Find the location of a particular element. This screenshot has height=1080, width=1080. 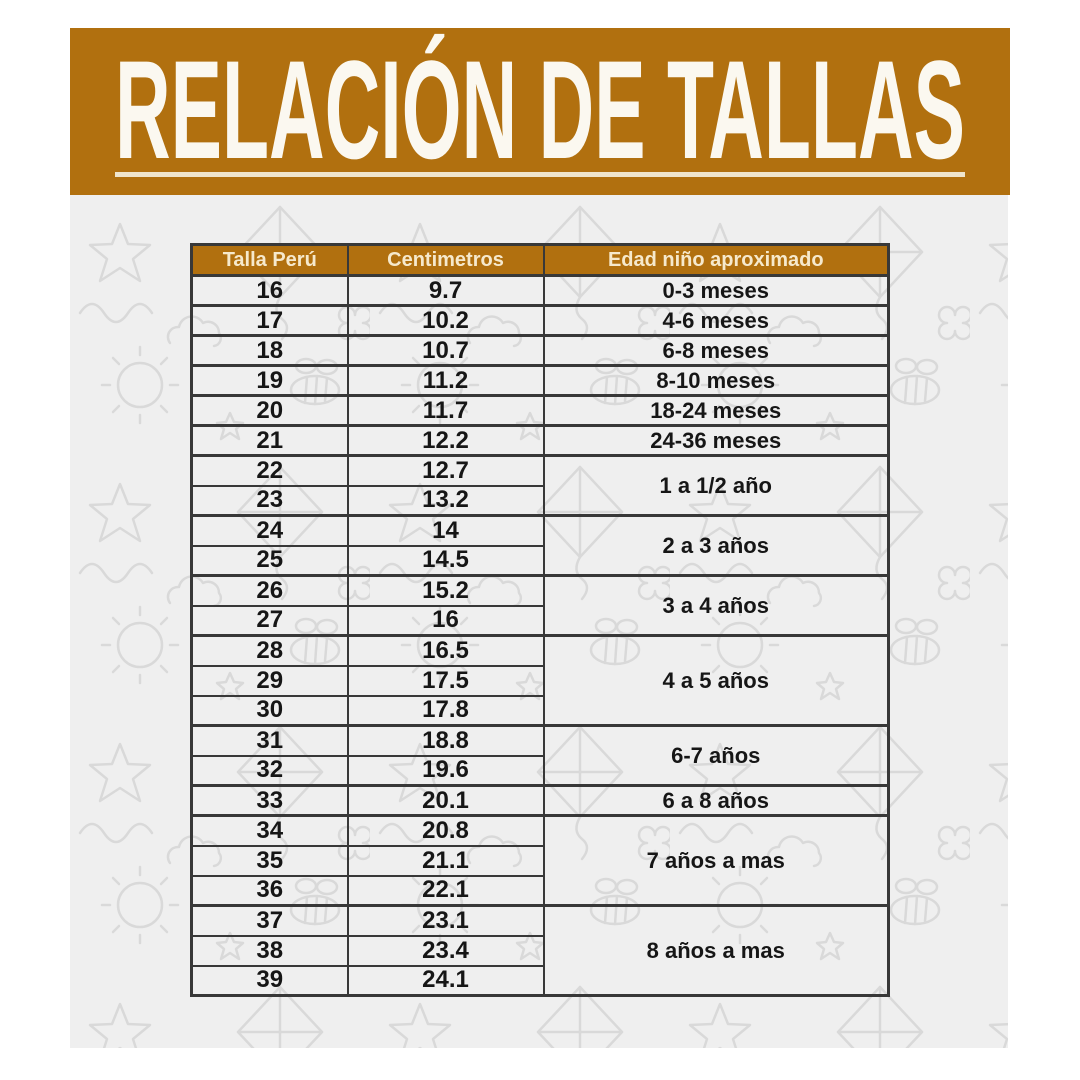

cell-edad: 6 a 8 años is located at coordinates (716, 800).